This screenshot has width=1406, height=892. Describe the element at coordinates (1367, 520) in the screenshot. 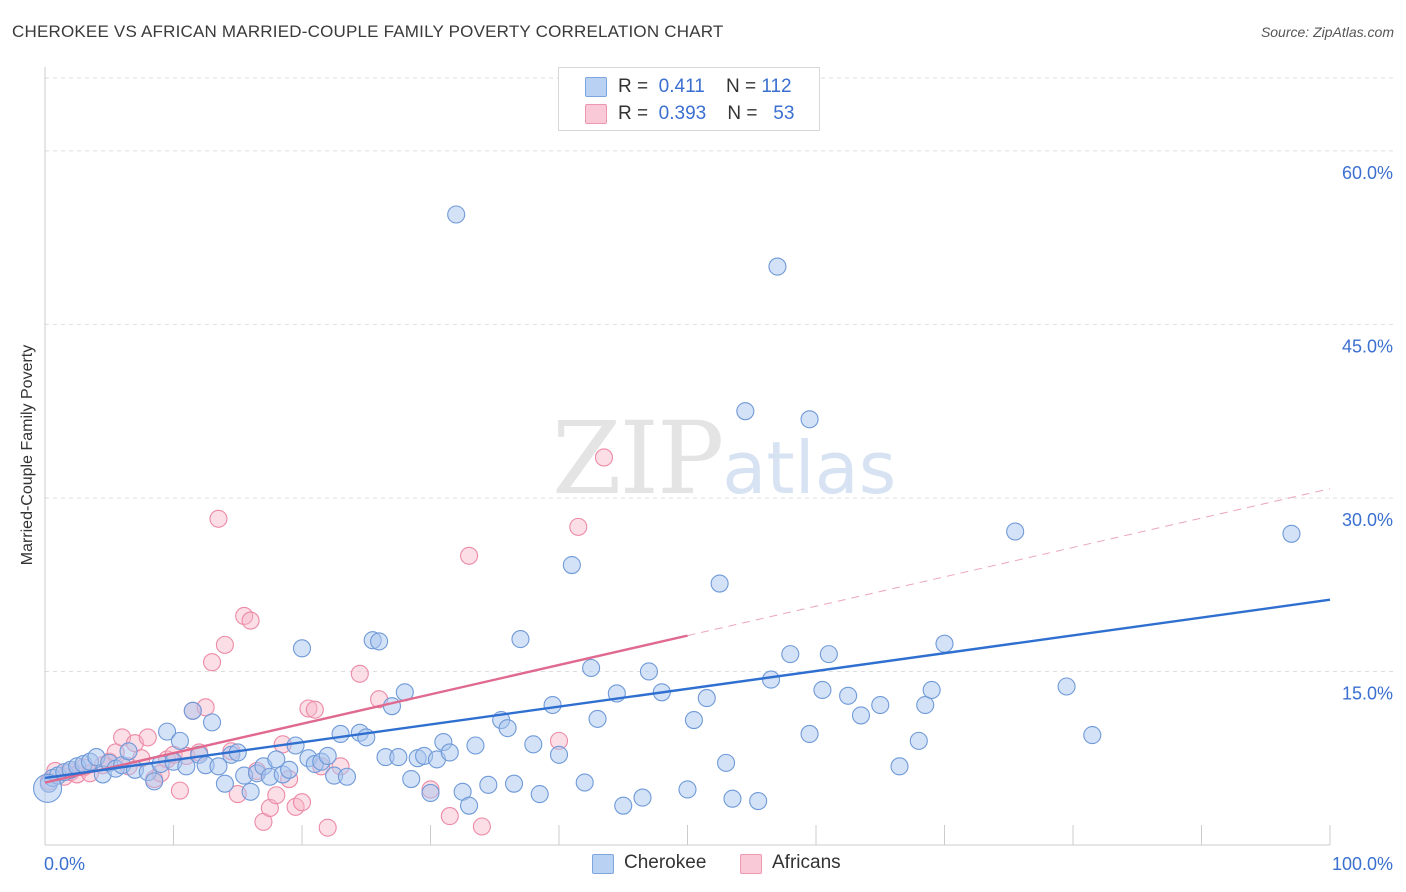

I see `y-tick-label: 30.0%` at that location.